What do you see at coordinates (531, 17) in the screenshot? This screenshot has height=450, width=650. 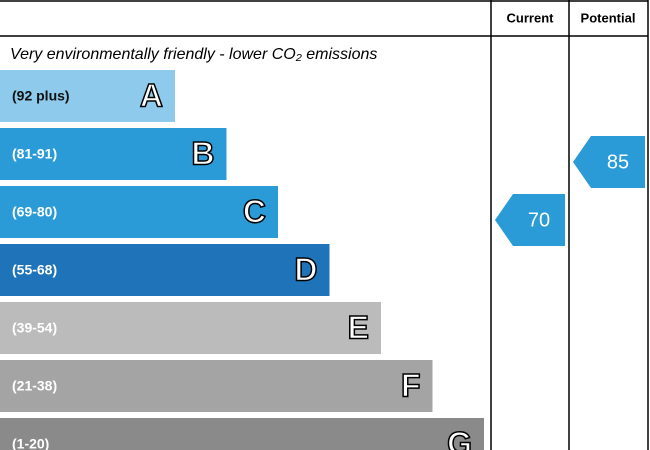 I see `current-header: Current` at bounding box center [531, 17].